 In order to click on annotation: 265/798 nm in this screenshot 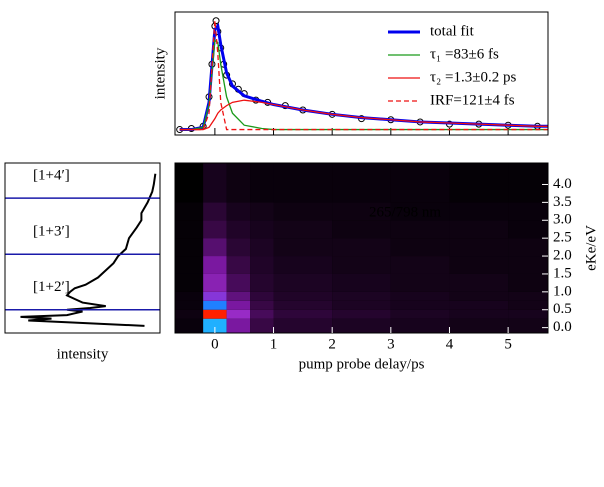, I will do `click(405, 212)`.